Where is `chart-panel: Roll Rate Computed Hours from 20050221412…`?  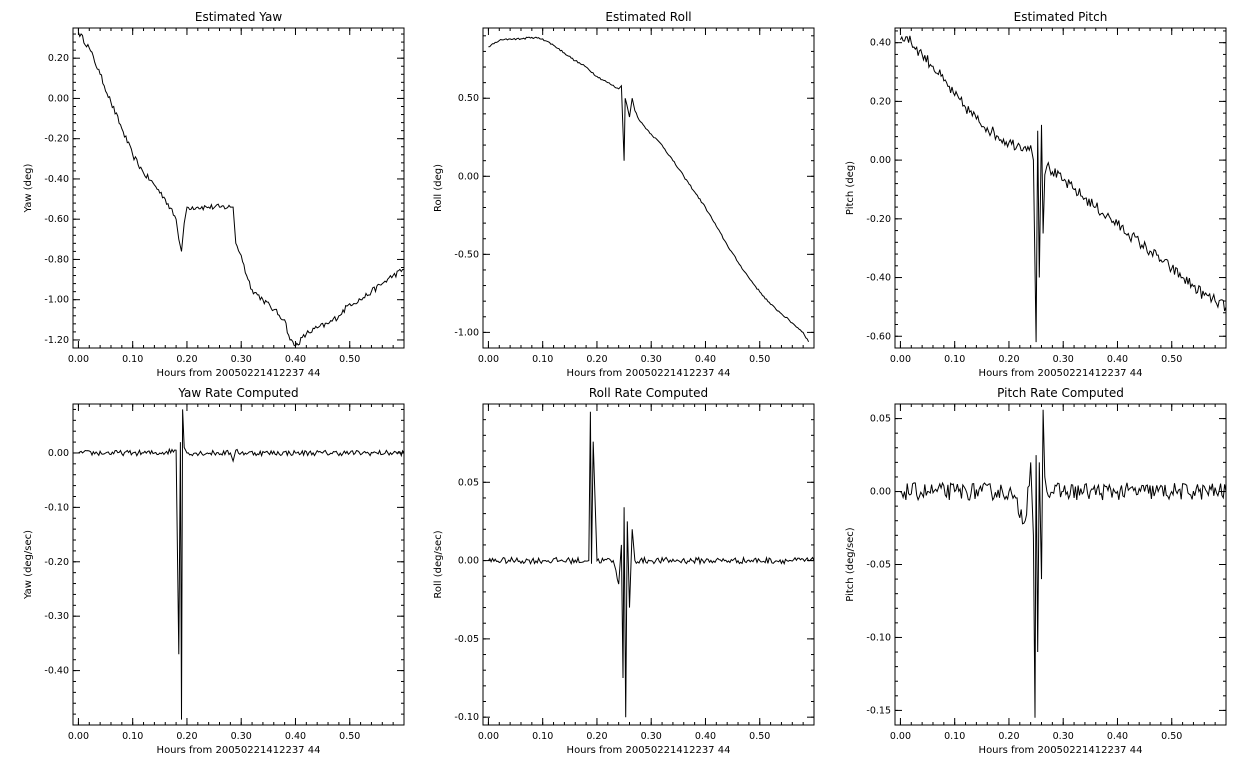 chart-panel: Roll Rate Computed Hours from 20050221412… is located at coordinates (624, 571).